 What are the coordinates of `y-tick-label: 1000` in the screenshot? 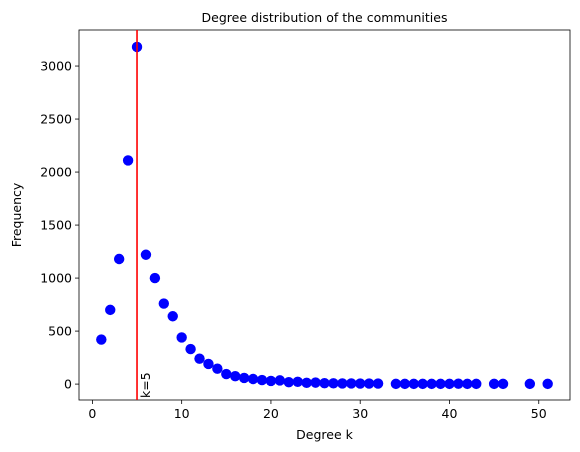 It's located at (56, 278).